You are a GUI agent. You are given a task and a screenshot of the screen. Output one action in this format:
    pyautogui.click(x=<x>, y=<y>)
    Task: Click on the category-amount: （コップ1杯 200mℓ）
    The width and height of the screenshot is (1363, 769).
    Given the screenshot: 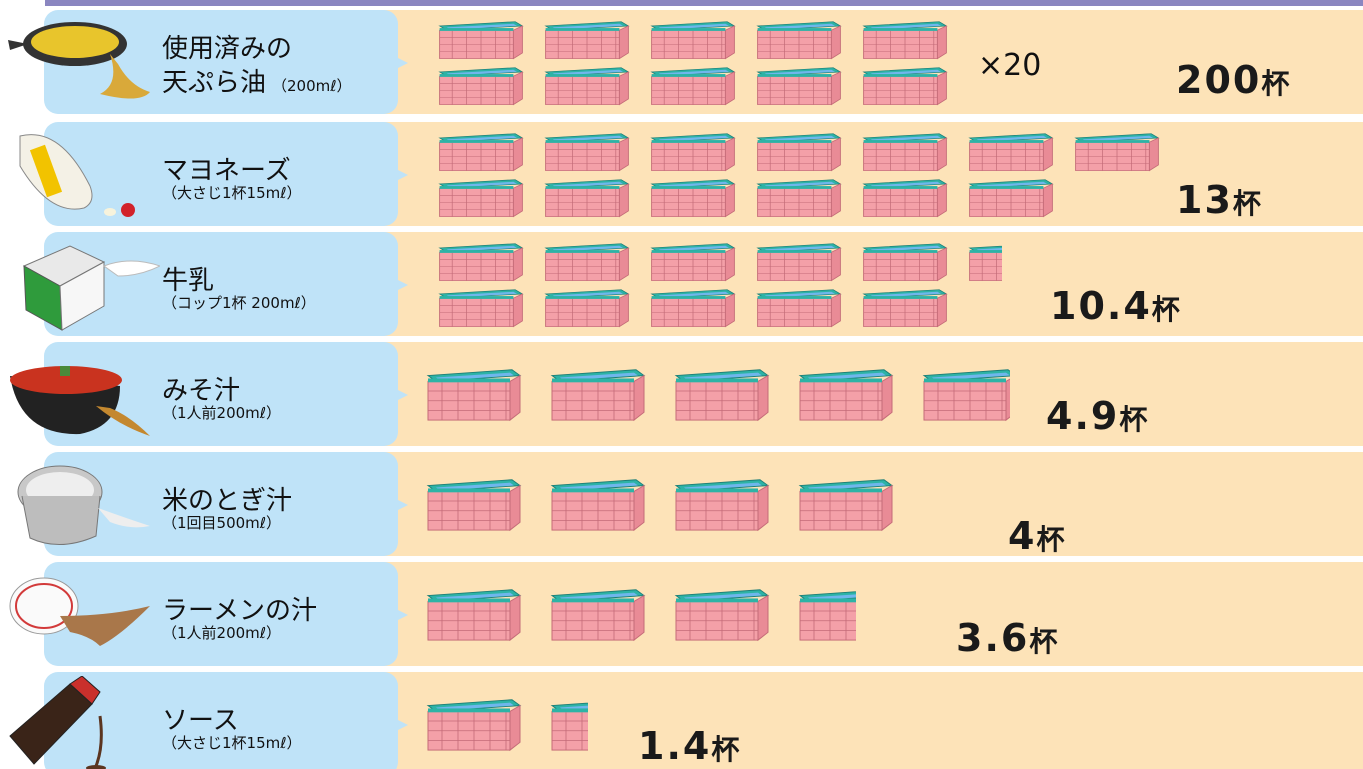 What is the action you would take?
    pyautogui.click(x=239, y=303)
    